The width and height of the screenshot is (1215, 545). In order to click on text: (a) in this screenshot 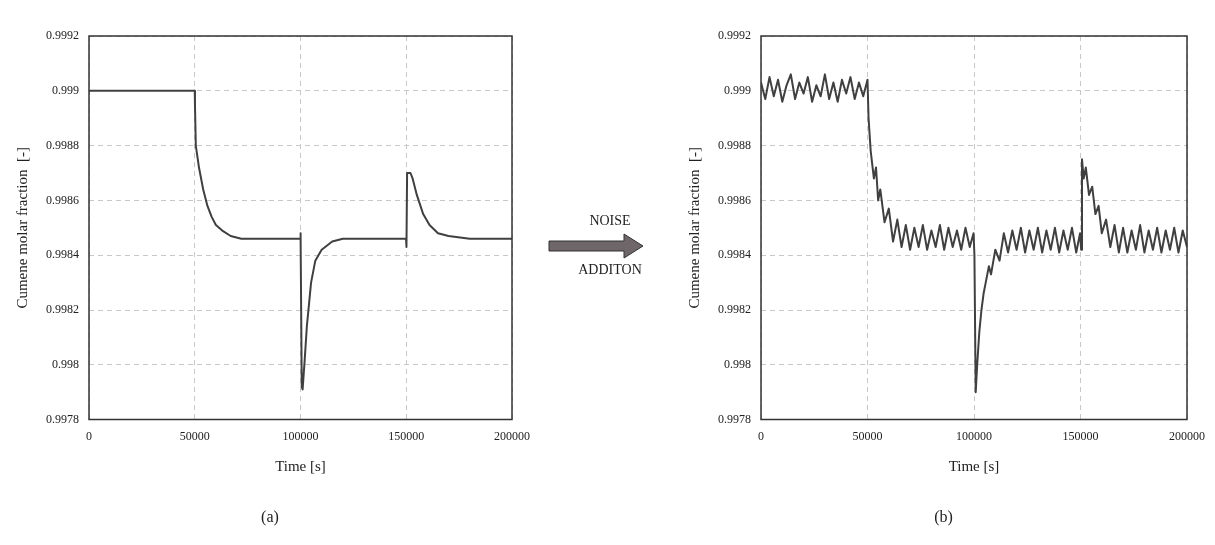, I will do `click(270, 517)`.